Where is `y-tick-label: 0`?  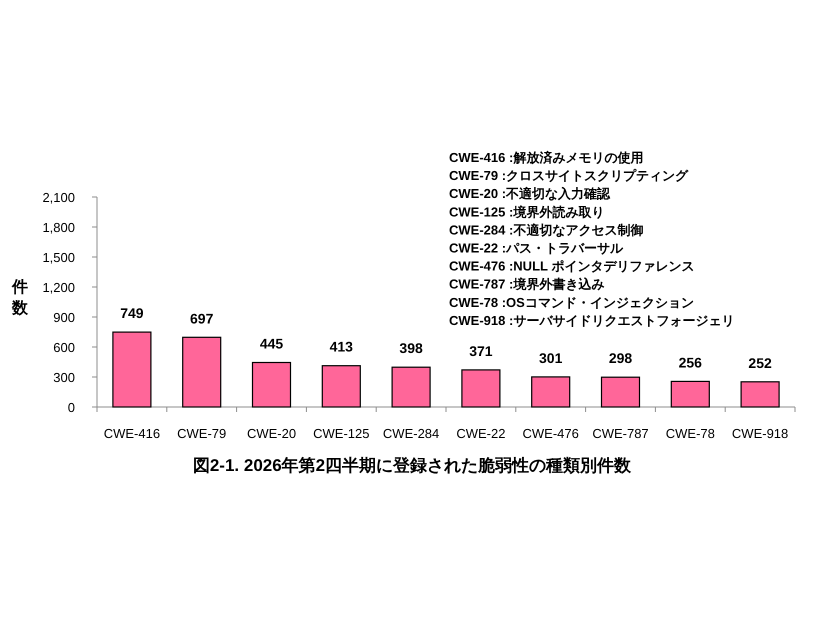 y-tick-label: 0 is located at coordinates (71, 407).